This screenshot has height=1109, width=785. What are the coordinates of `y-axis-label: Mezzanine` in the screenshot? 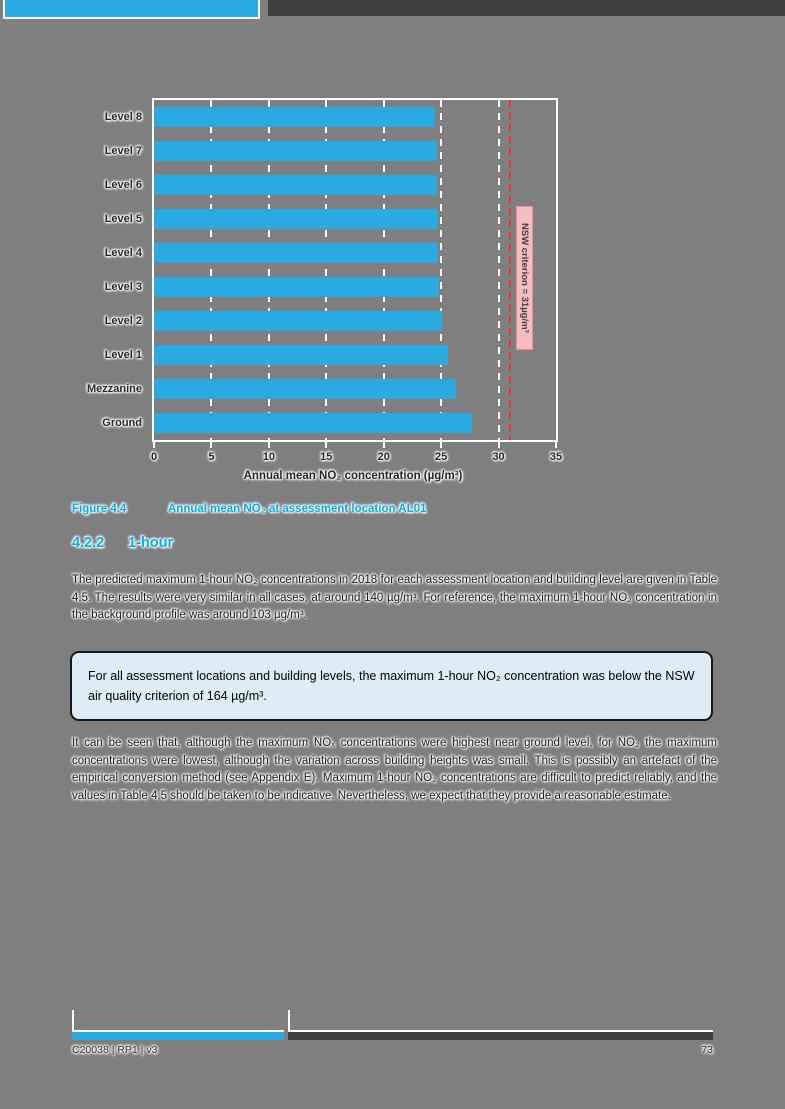 It's located at (114, 389).